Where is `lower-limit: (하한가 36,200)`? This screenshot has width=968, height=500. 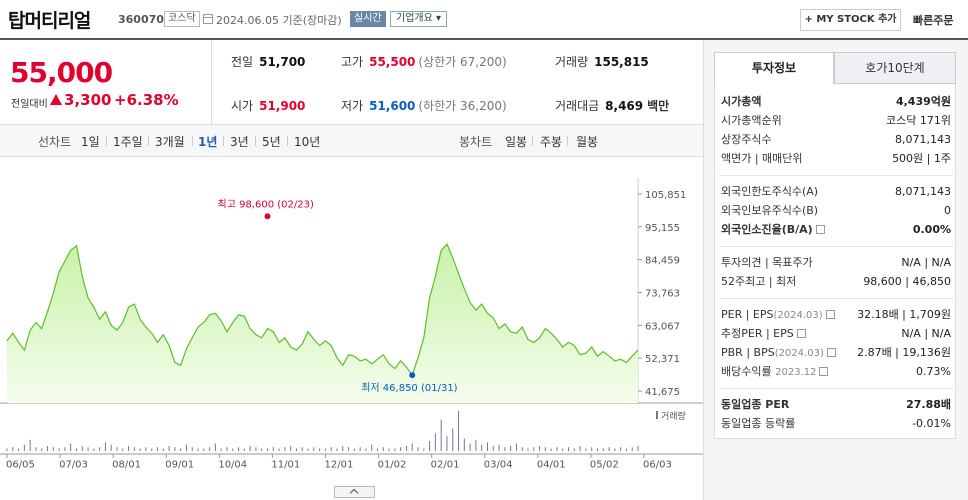 lower-limit: (하한가 36,200) is located at coordinates (462, 106).